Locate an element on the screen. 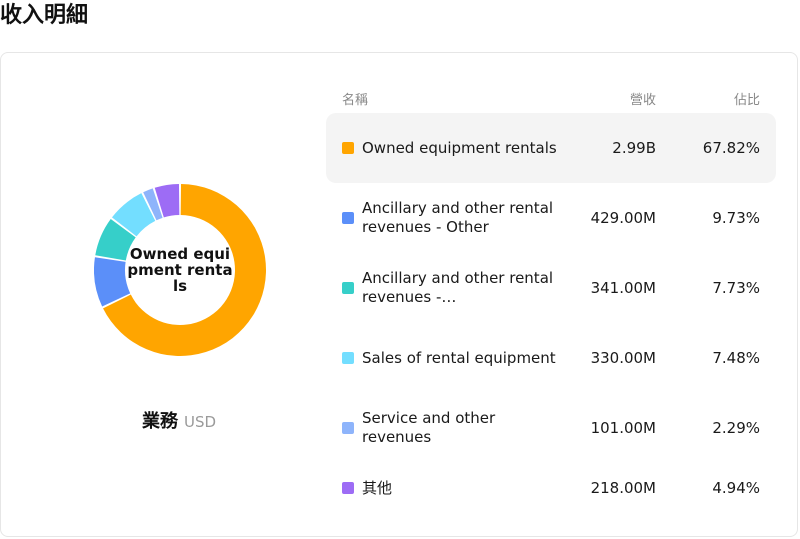 This screenshot has width=800, height=539. row-share: 7.48% is located at coordinates (736, 358).